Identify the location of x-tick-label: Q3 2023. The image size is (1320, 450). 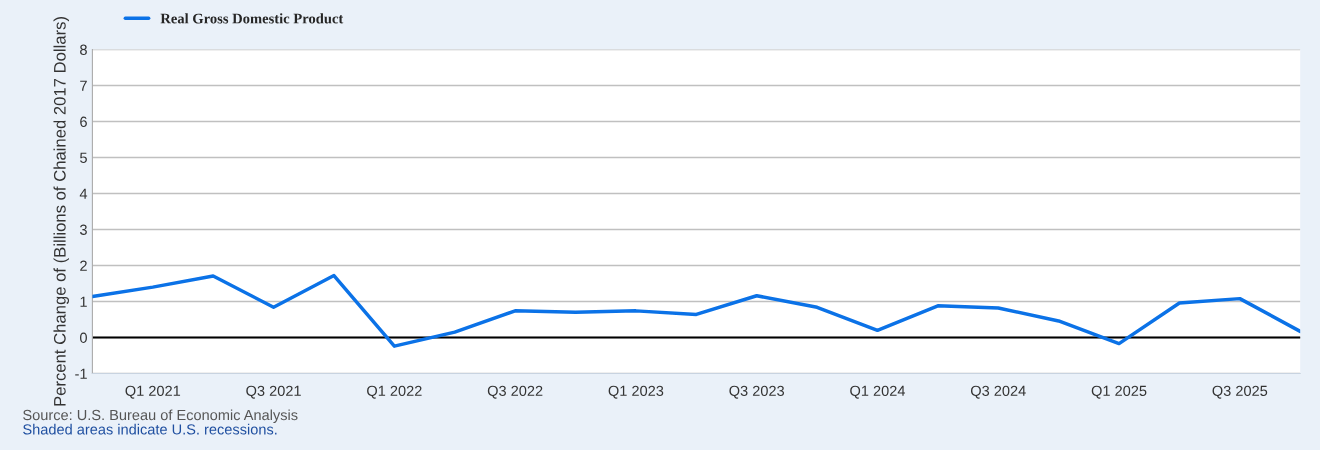
(757, 392).